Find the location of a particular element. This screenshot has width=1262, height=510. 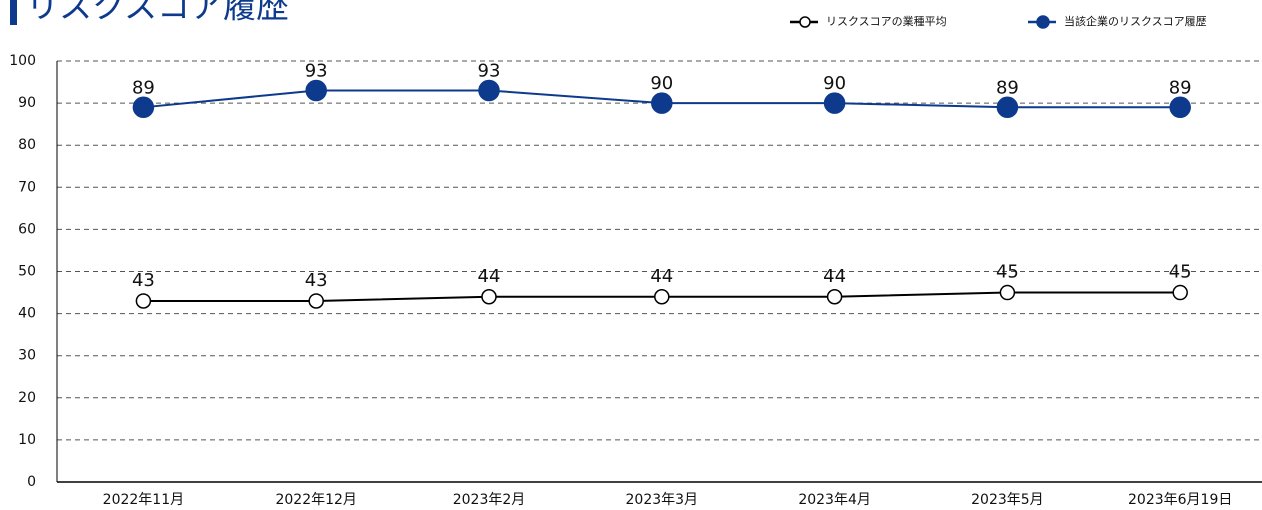

legend-label: リスクスコアの業種平均 is located at coordinates (886, 21).